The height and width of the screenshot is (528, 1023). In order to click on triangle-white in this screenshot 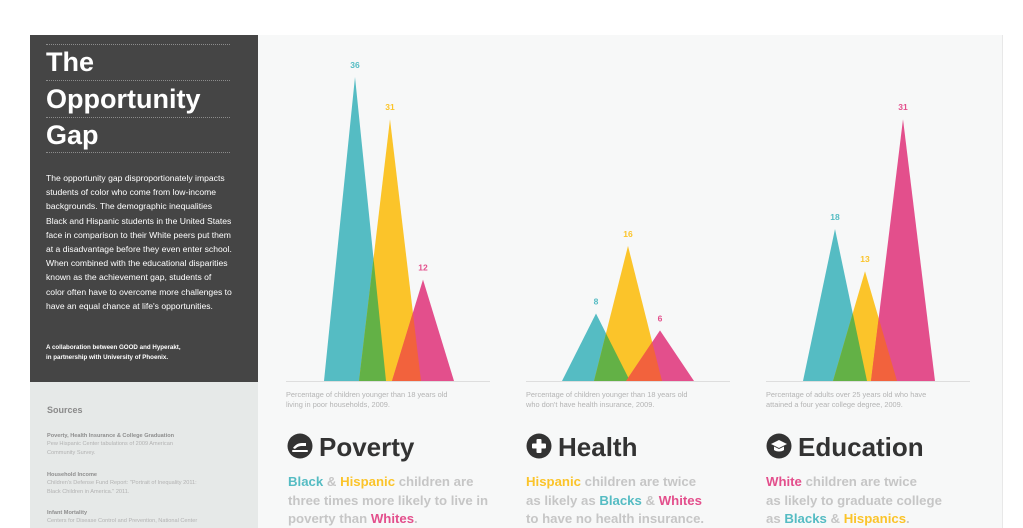, I will do `click(903, 250)`.